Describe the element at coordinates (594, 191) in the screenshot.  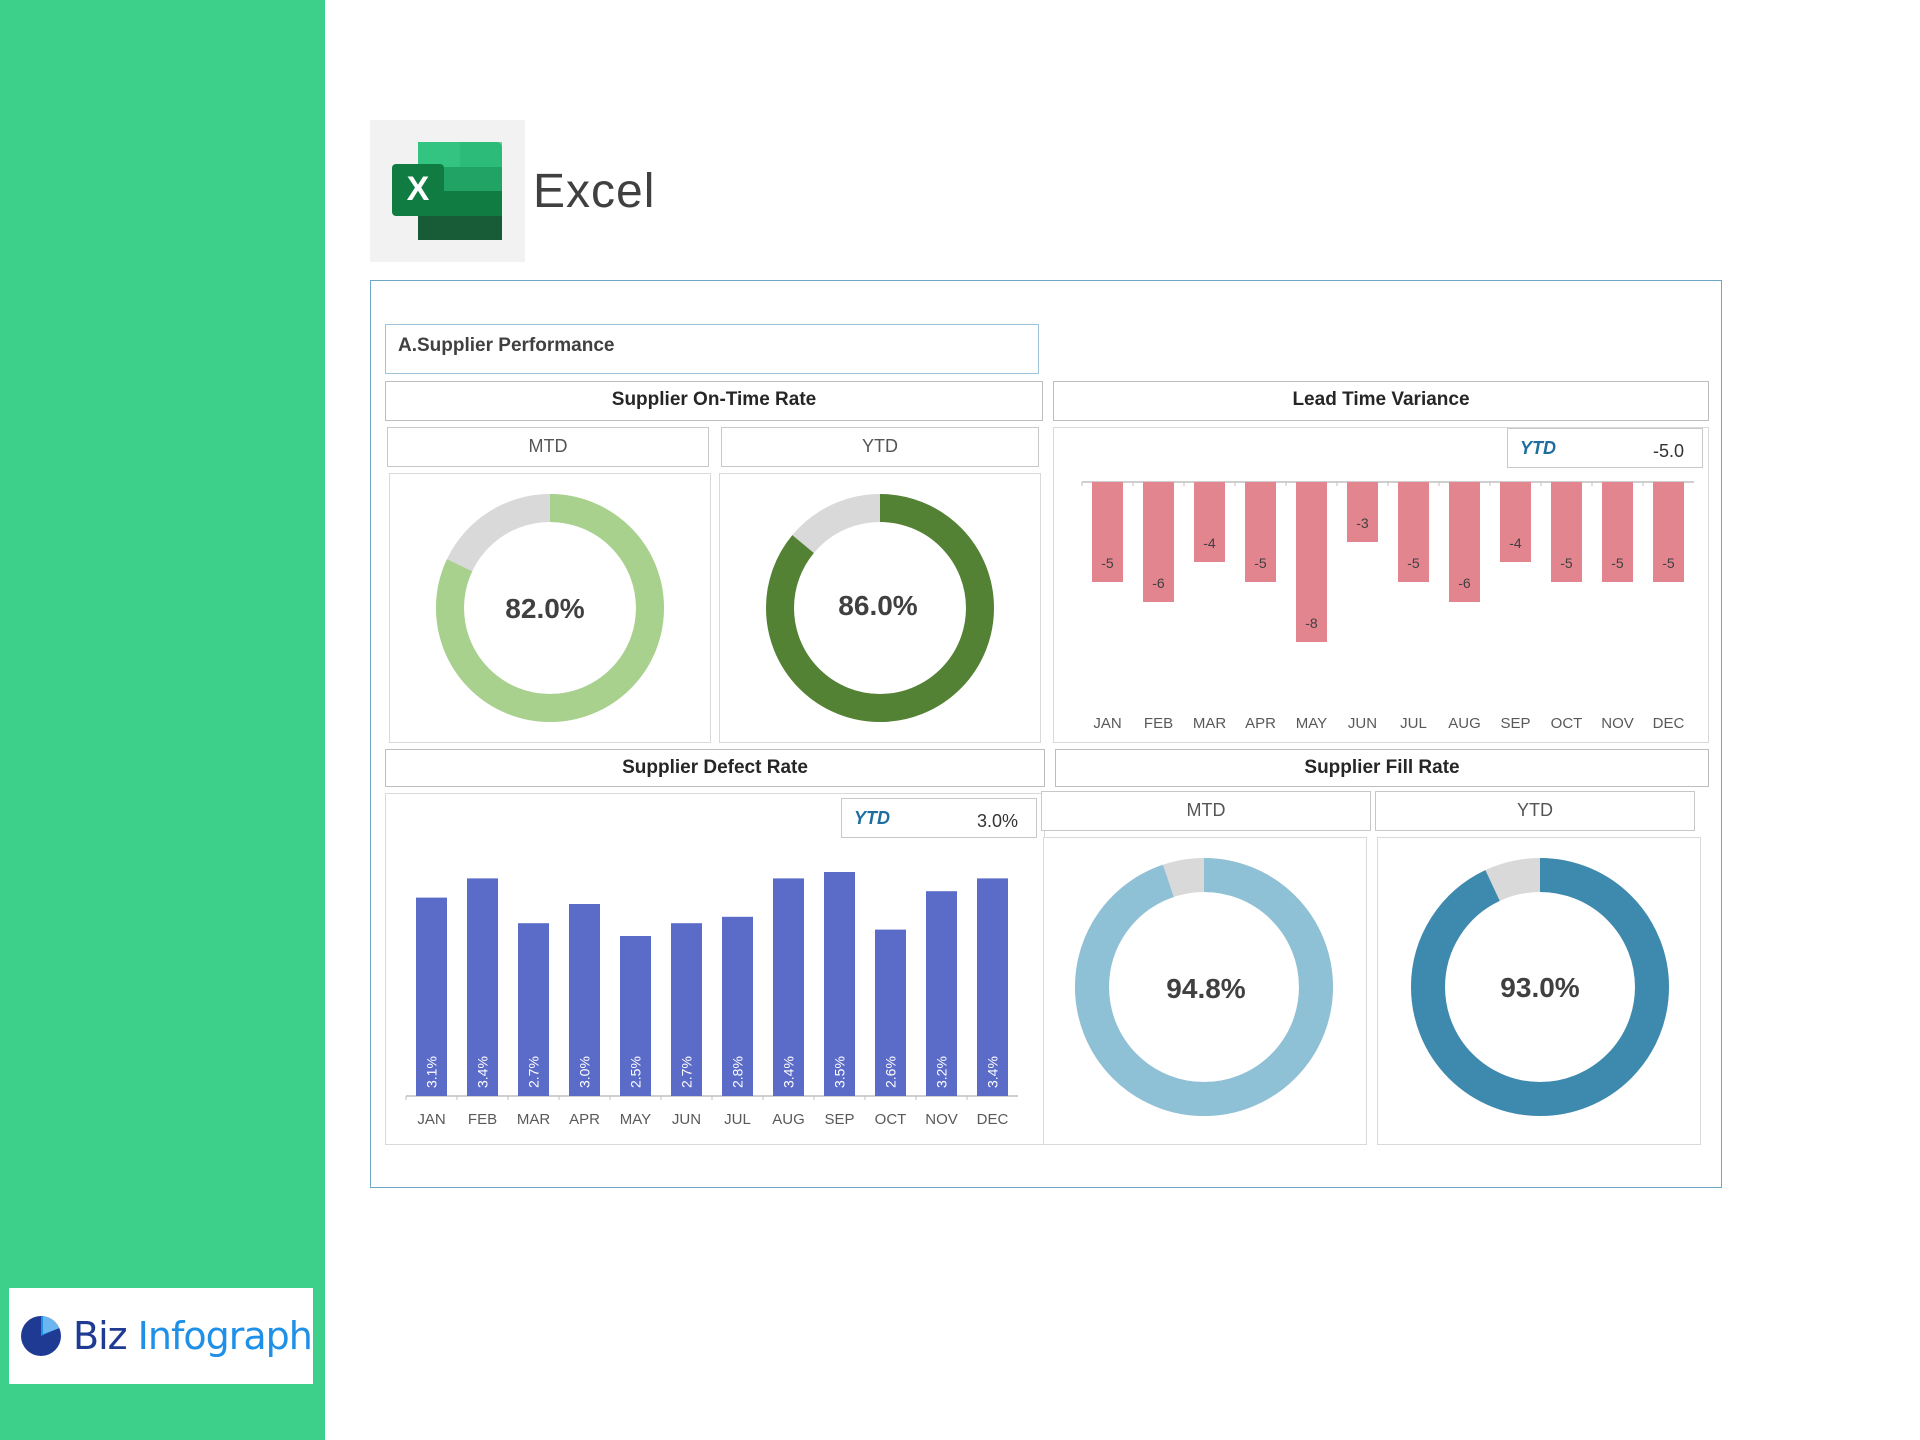
I see `app-title: Excel` at that location.